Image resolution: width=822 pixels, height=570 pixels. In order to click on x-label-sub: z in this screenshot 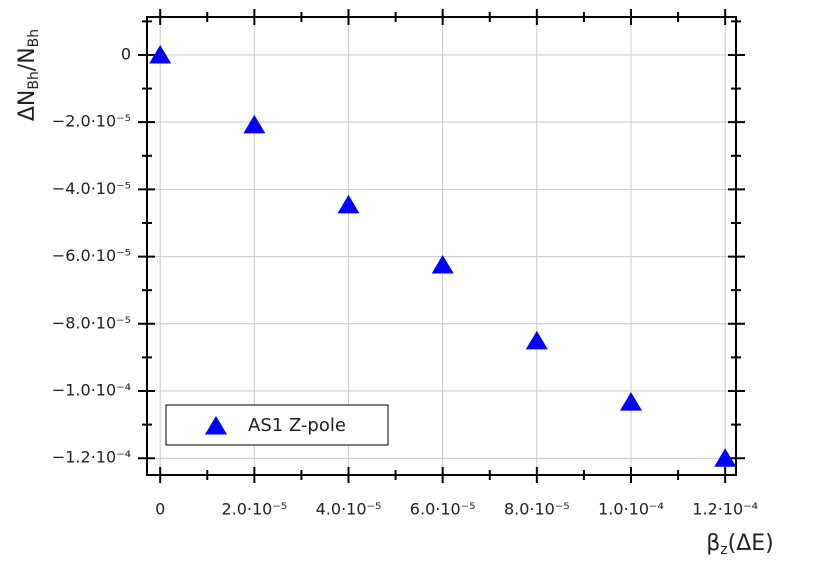, I will do `click(723, 550)`.